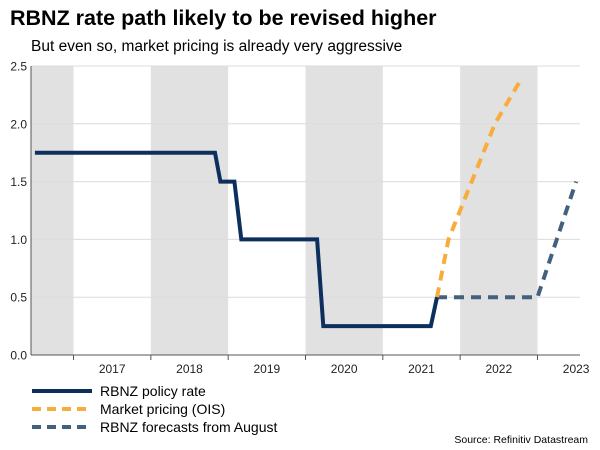  Describe the element at coordinates (344, 210) in the screenshot. I see `year-band-2020` at that location.